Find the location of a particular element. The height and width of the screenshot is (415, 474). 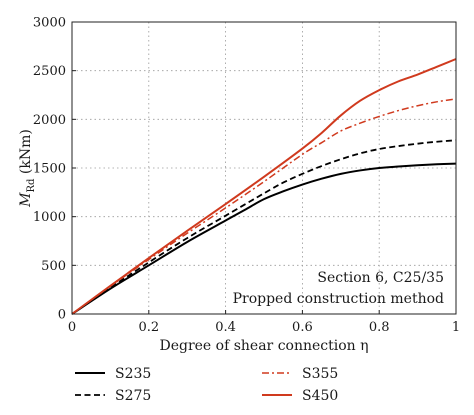

x-tick-label: 0.4 is located at coordinates (225, 327).